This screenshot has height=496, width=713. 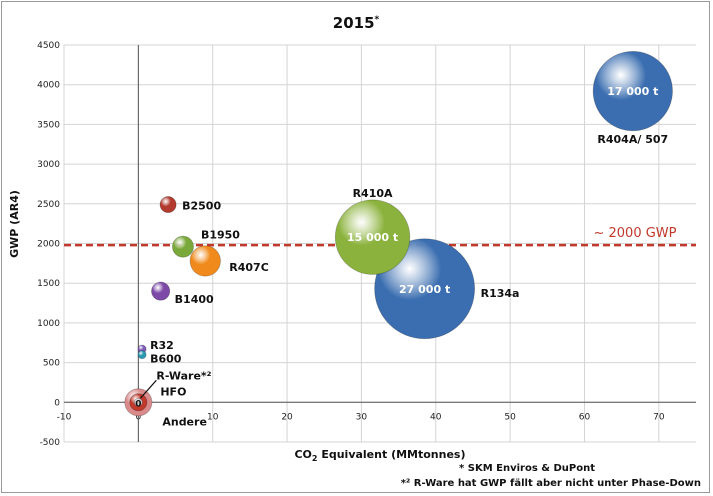 I want to click on chart-title: 2015*, so click(x=356, y=23).